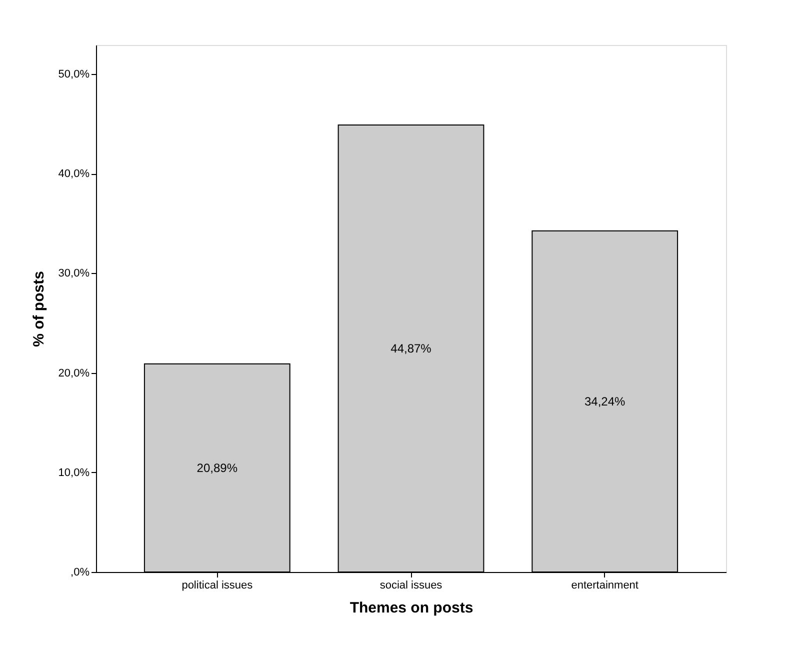 Image resolution: width=799 pixels, height=645 pixels. Describe the element at coordinates (411, 349) in the screenshot. I see `data-label: 44,87%` at that location.